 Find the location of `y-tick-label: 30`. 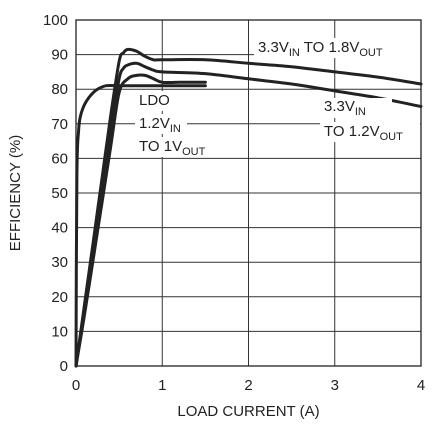

y-tick-label: 30 is located at coordinates (59, 262).